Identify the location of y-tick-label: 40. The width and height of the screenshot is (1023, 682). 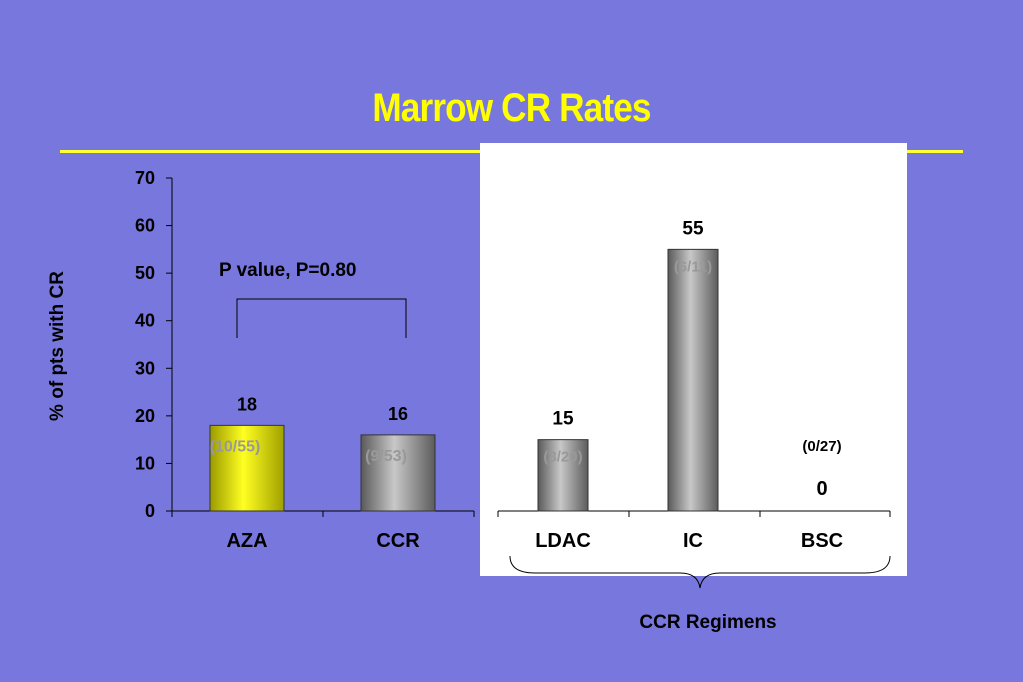
(145, 321).